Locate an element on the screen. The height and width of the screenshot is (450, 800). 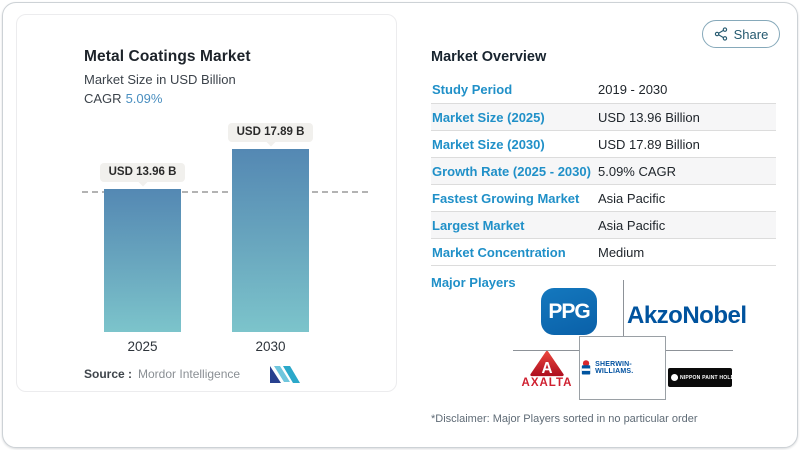
table-row-fastest-growing-market: Fastest Growing Market Asia Pacific is located at coordinates (603, 197).